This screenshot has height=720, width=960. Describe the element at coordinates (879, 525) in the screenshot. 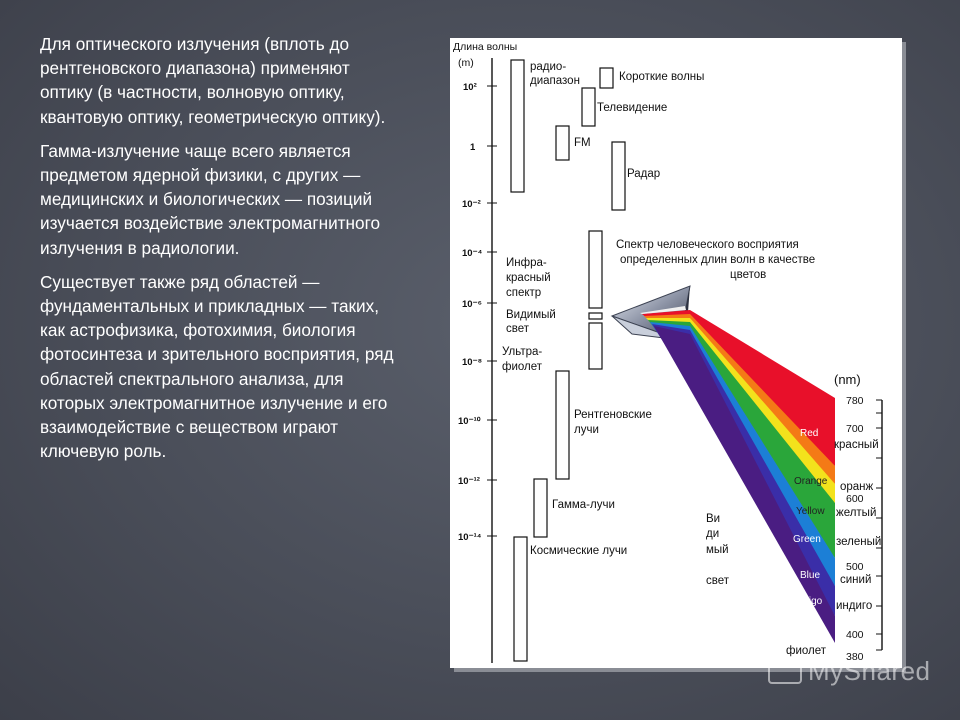

I see `nm-ticks` at that location.